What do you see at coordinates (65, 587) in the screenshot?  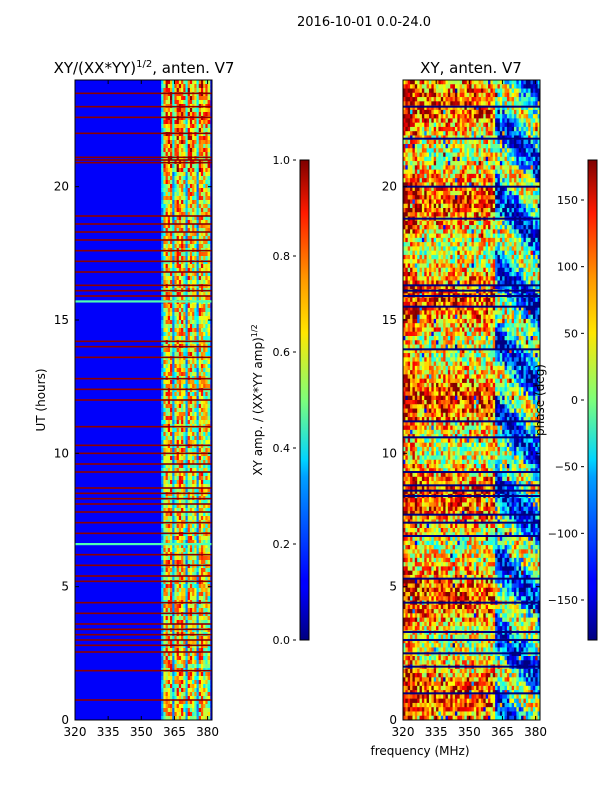 I see `amp-ytick-label: 5` at bounding box center [65, 587].